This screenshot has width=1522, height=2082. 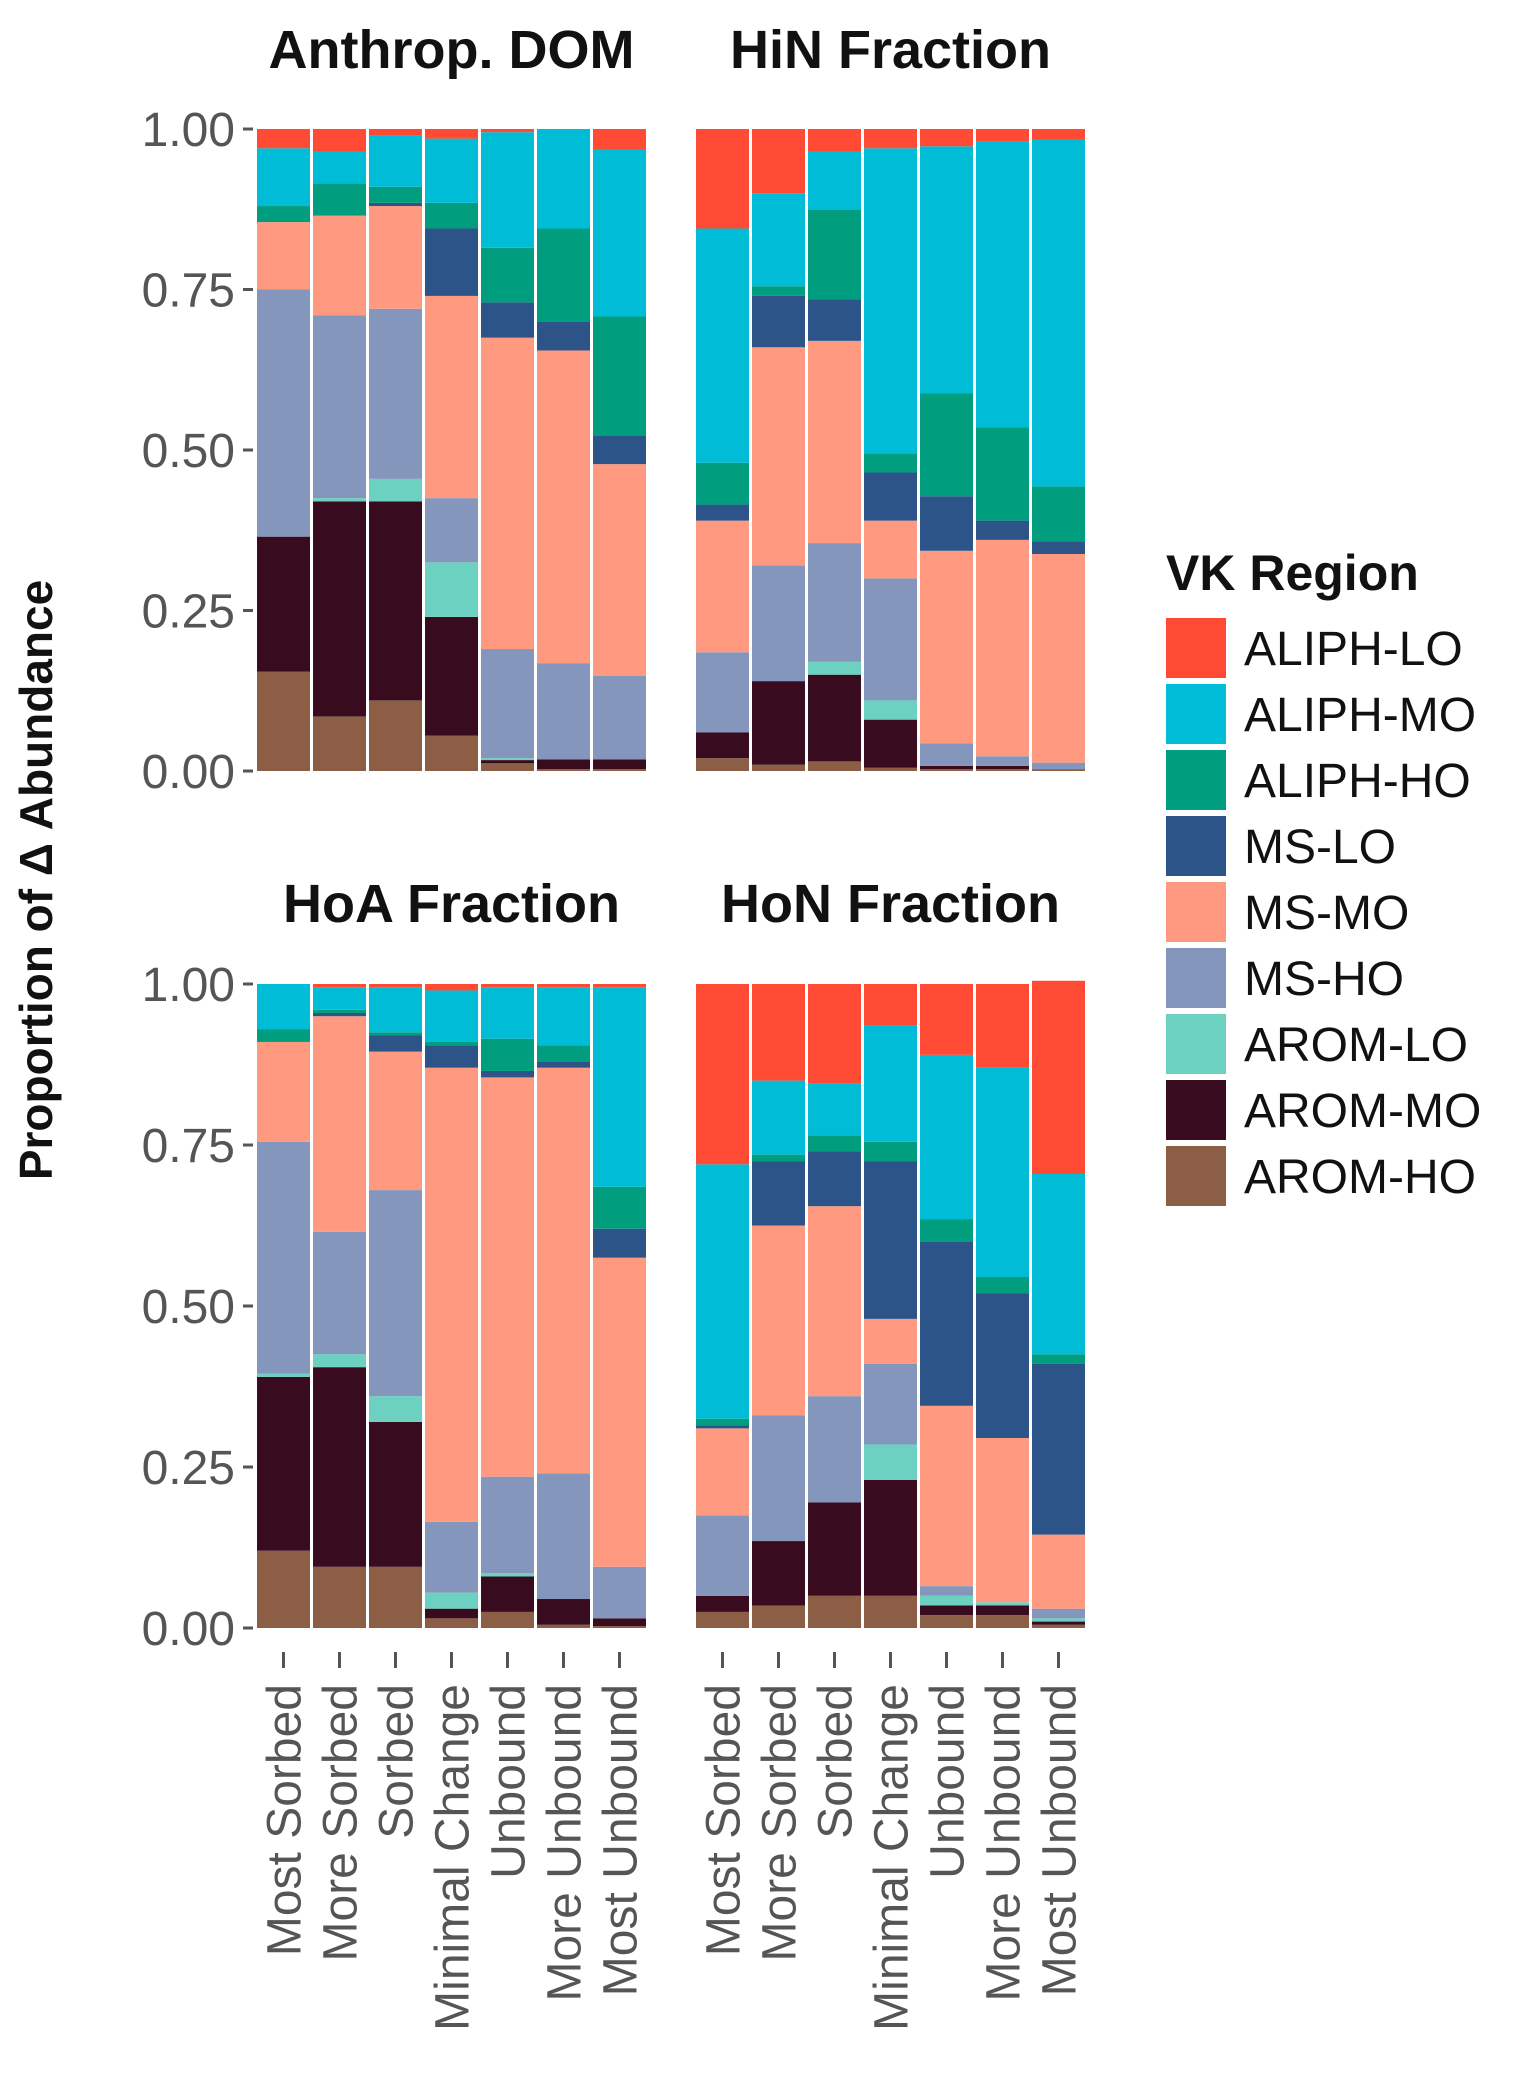 What do you see at coordinates (188, 291) in the screenshot?
I see `y-tick-label: 0.75` at bounding box center [188, 291].